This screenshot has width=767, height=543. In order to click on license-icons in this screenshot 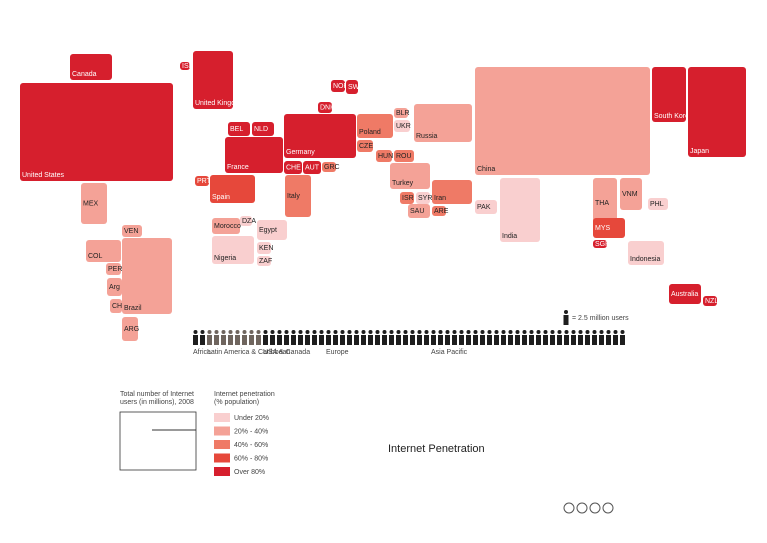, I will do `click(588, 508)`.